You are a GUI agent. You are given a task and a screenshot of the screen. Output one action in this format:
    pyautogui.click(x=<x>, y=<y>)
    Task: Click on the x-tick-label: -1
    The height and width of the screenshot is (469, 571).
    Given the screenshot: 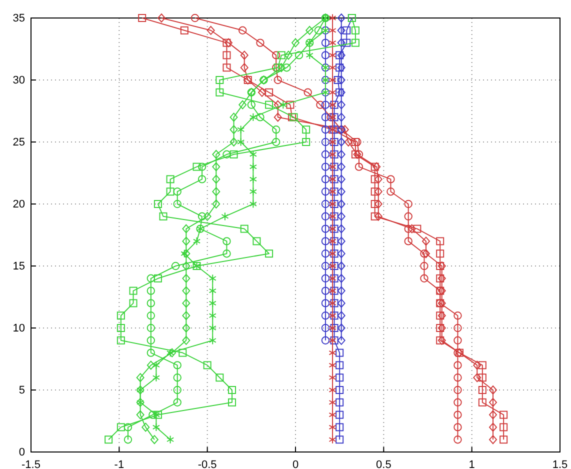 What is the action you would take?
    pyautogui.click(x=119, y=463)
    